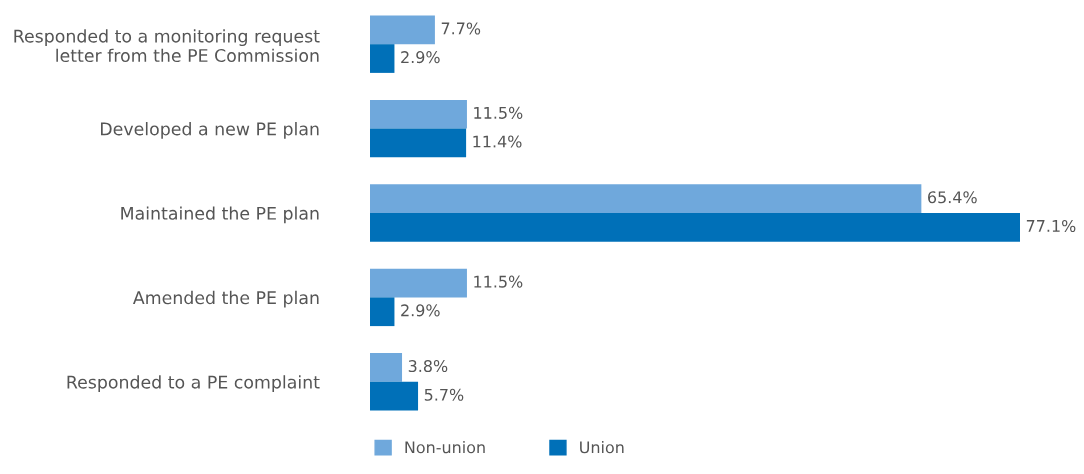 The height and width of the screenshot is (474, 1084). Describe the element at coordinates (461, 28) in the screenshot. I see `data-label: 7.7%` at that location.